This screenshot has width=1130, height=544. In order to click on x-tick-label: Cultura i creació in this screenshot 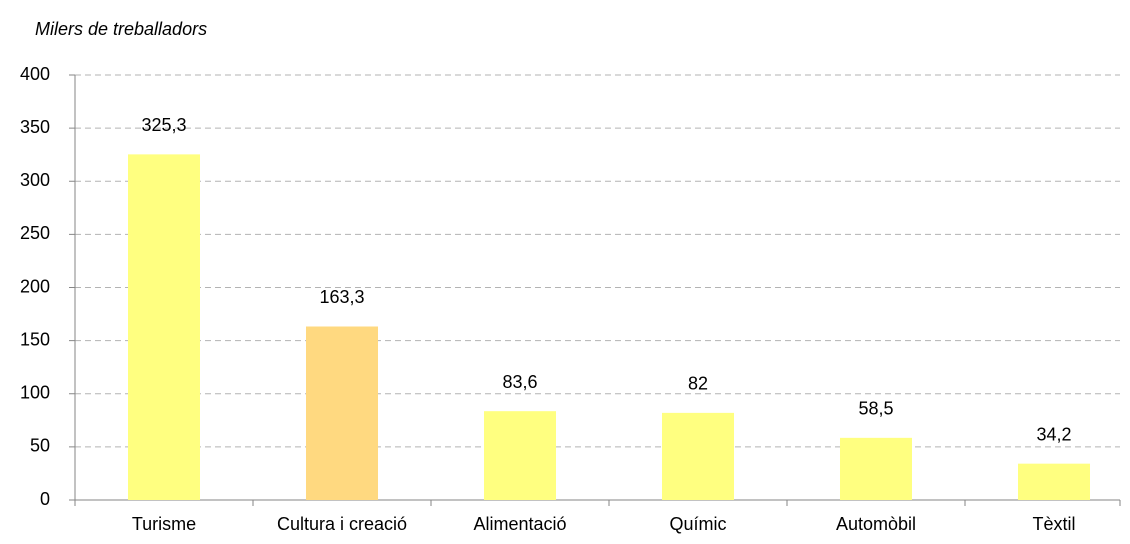, I will do `click(342, 524)`.